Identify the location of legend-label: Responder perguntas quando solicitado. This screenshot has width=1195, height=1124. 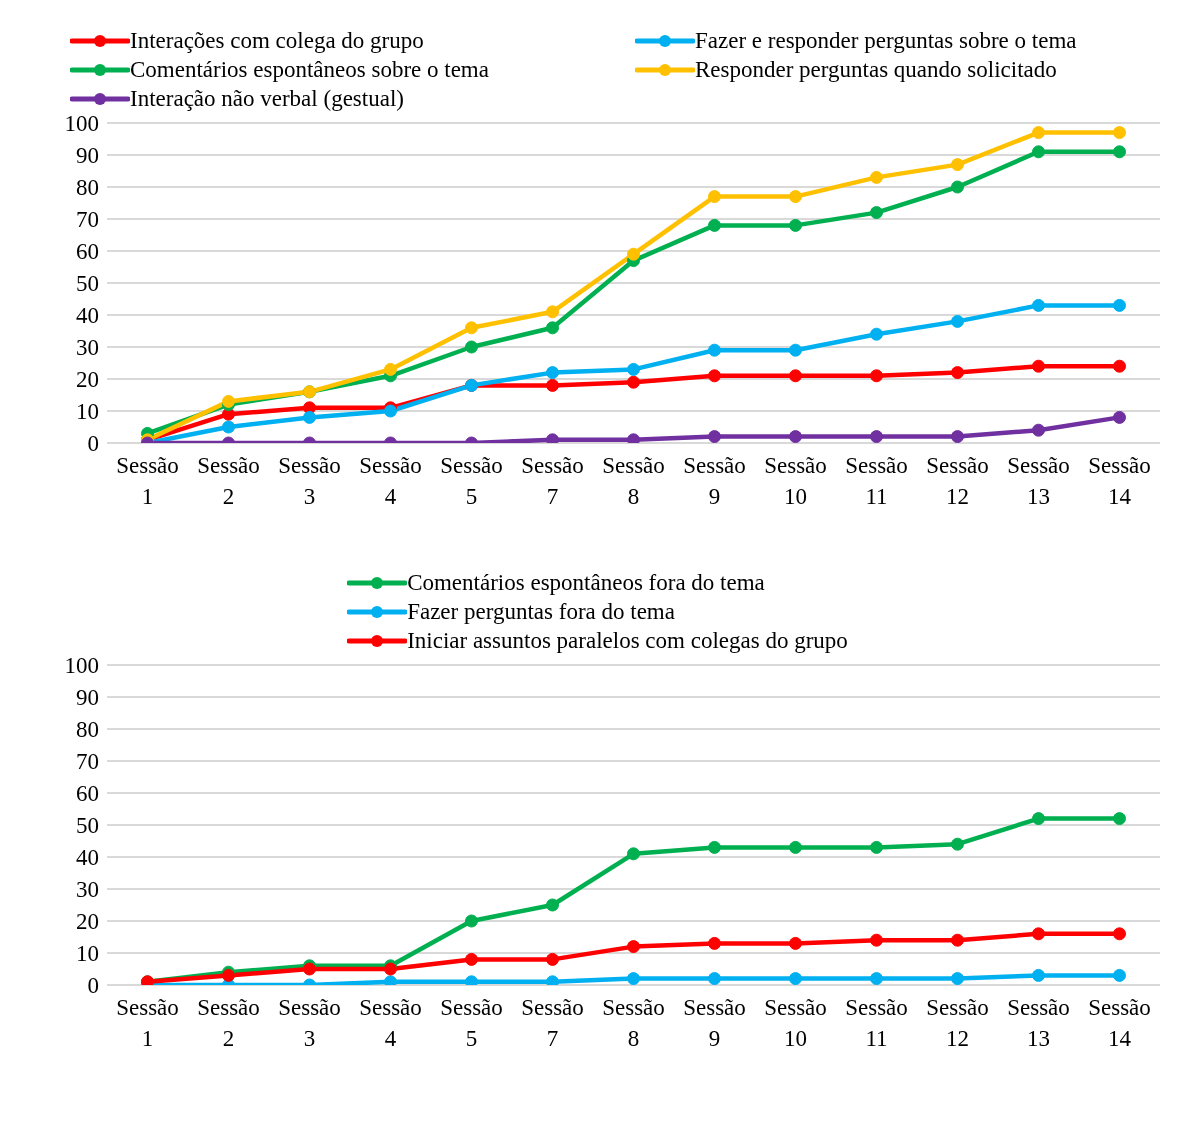
(876, 70).